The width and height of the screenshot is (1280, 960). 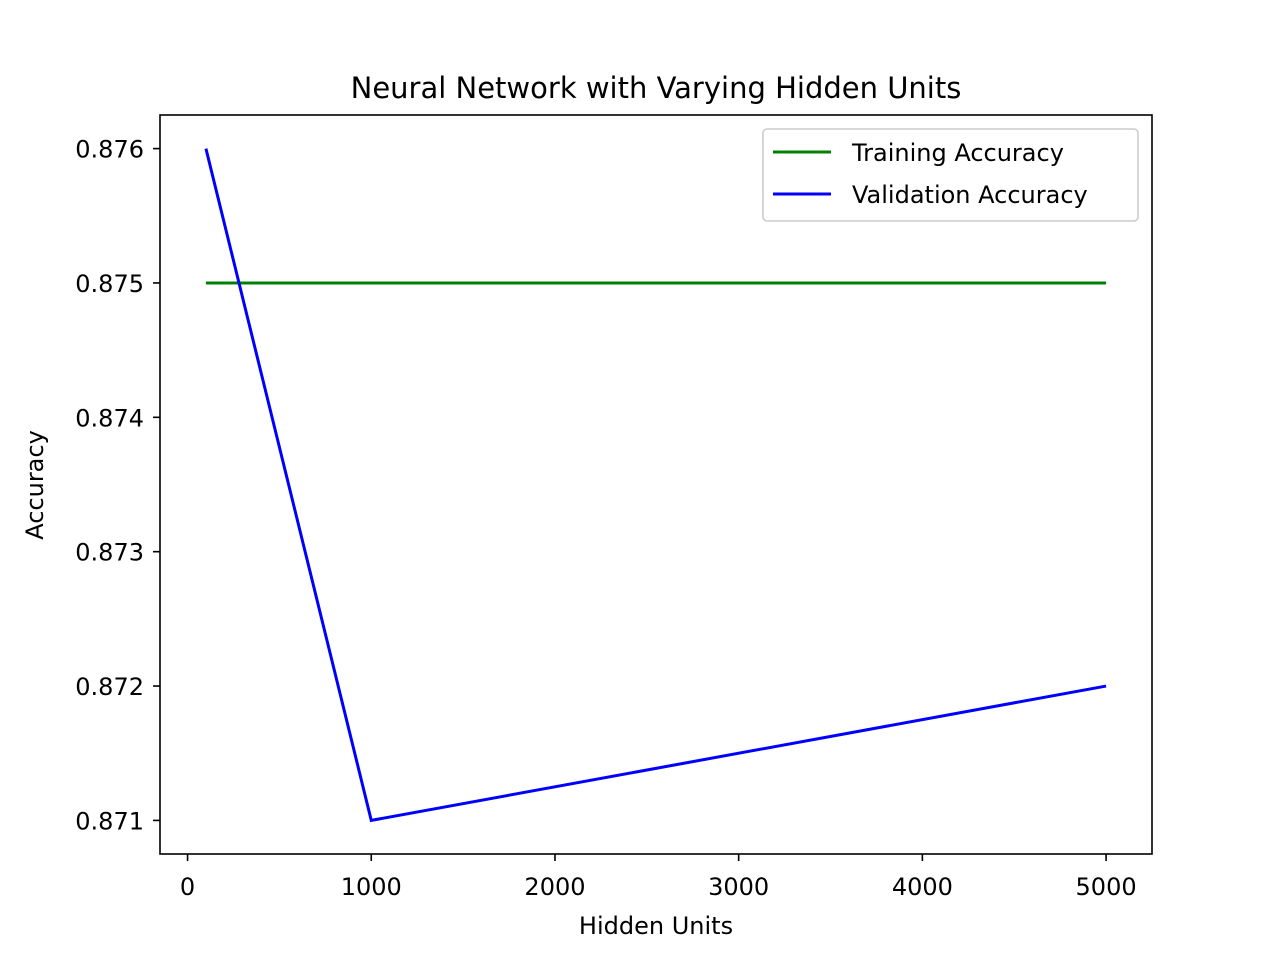 I want to click on x-axis-label: Hidden Units, so click(x=656, y=926).